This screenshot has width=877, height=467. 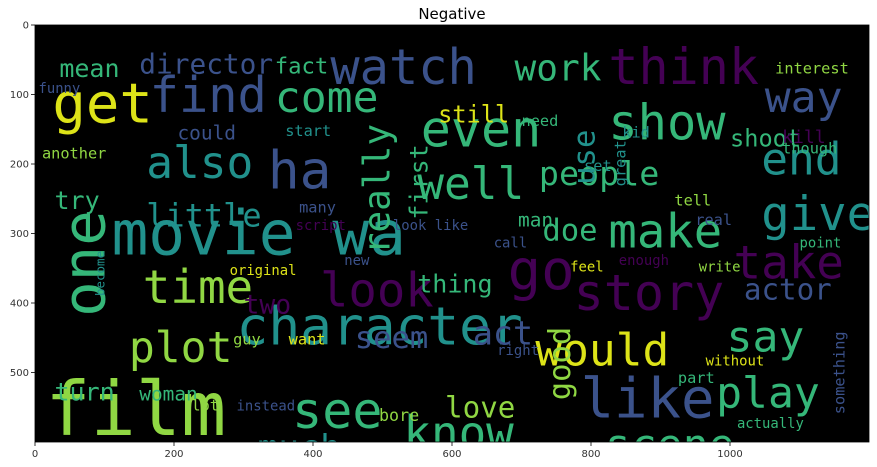 What do you see at coordinates (436, 460) in the screenshot?
I see `word-movie-wa-93: movie wa` at bounding box center [436, 460].